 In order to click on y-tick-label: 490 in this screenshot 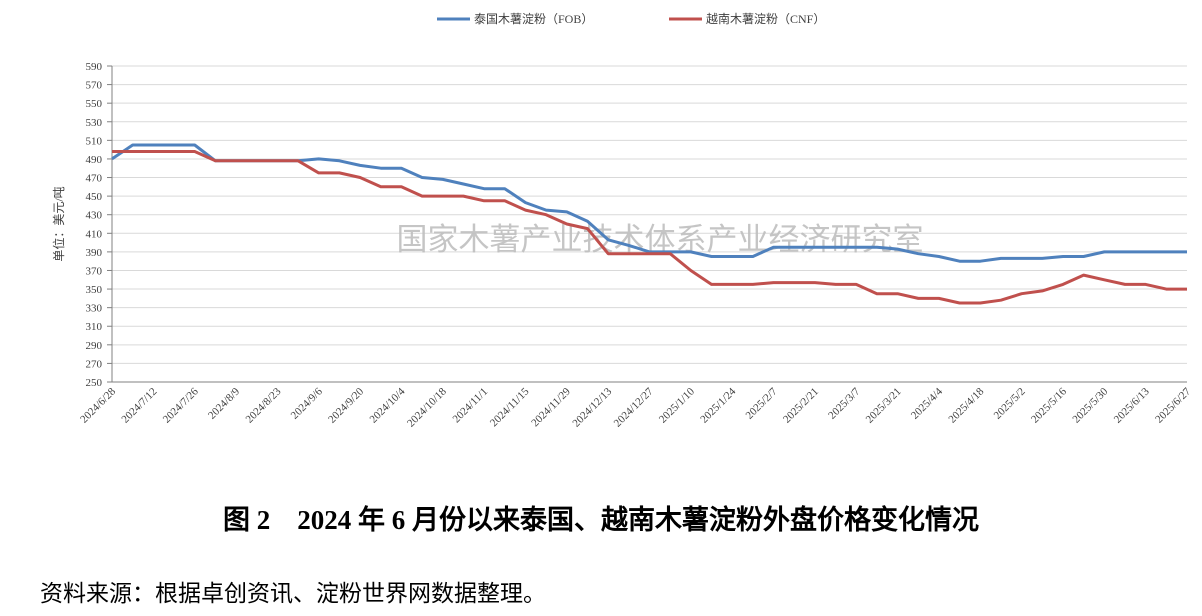, I will do `click(94, 160)`.